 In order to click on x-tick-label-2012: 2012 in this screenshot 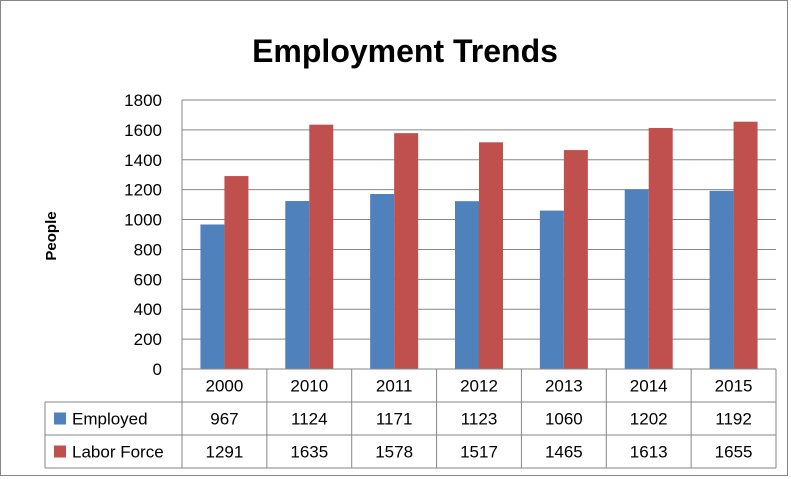, I will do `click(479, 386)`.